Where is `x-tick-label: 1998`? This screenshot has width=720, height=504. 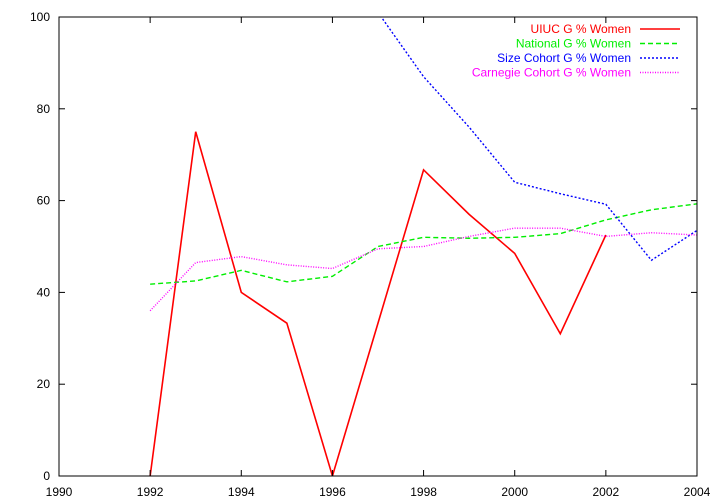
x-tick-label: 1998 is located at coordinates (423, 492).